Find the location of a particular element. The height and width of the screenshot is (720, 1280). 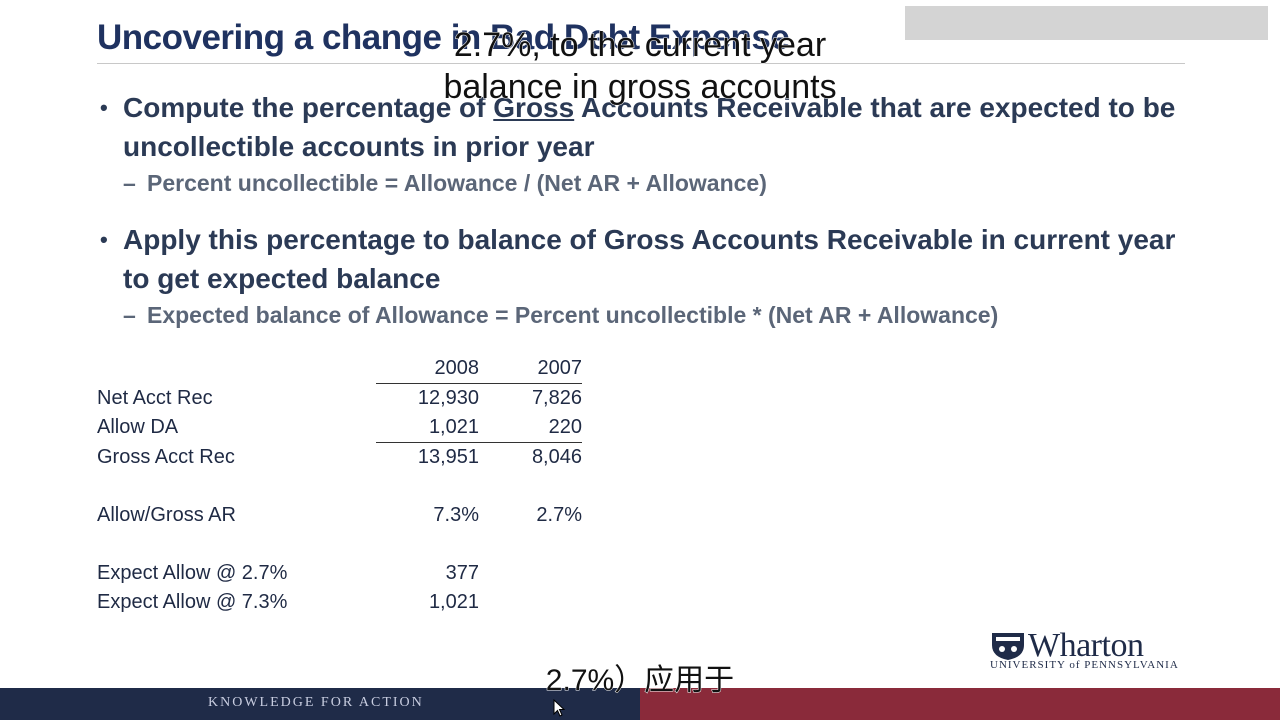

cell-2007: 7,826 is located at coordinates (556, 398).